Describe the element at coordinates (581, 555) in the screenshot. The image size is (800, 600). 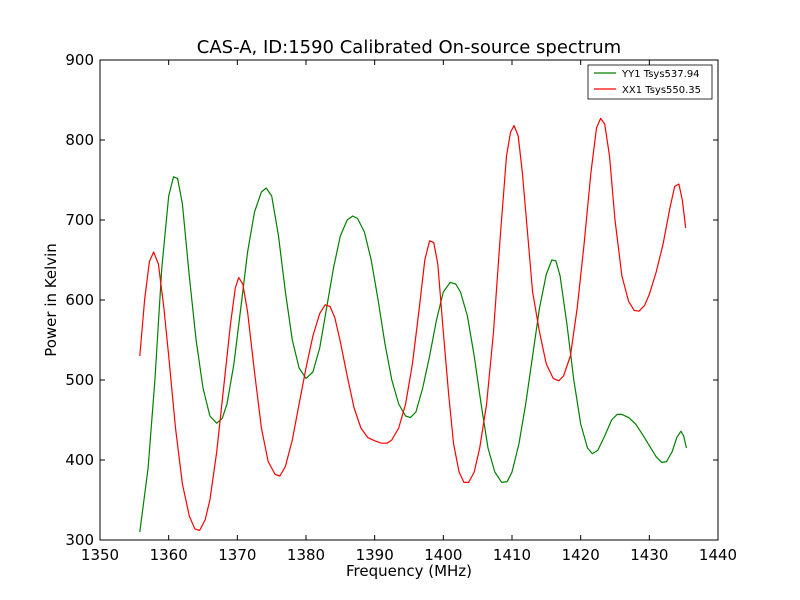
I see `x-tick-label: 1420` at that location.